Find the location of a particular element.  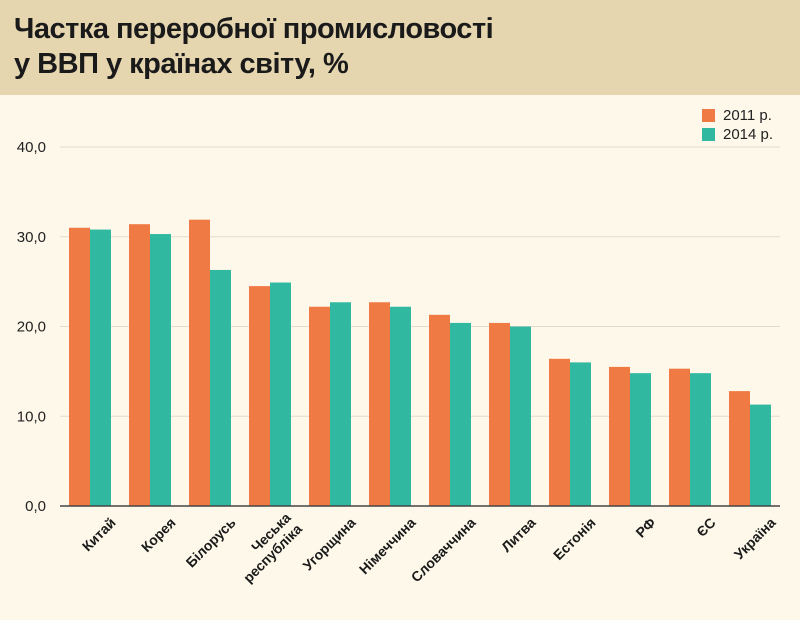

x-tick-label-line: Німеччина is located at coordinates (387, 545).